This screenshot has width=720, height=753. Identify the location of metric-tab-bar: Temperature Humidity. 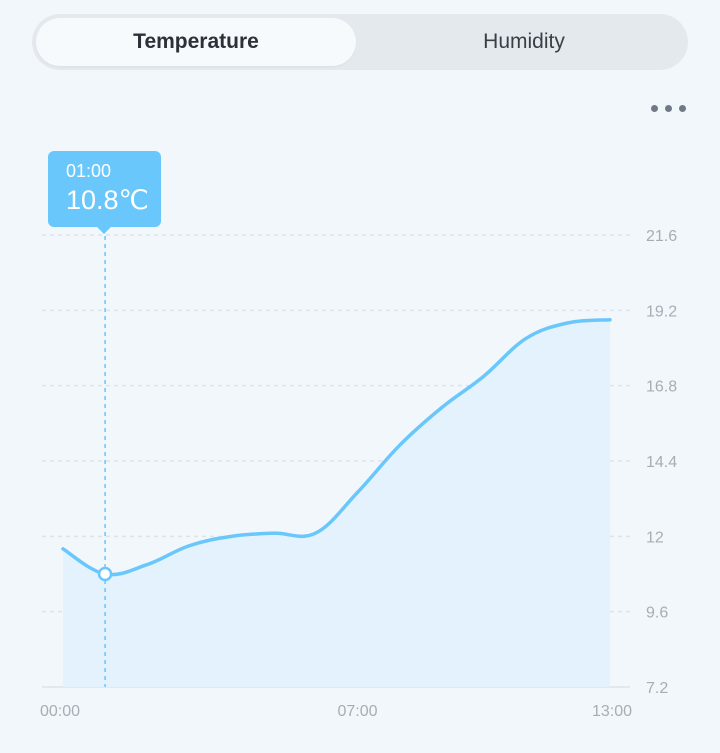
(360, 42).